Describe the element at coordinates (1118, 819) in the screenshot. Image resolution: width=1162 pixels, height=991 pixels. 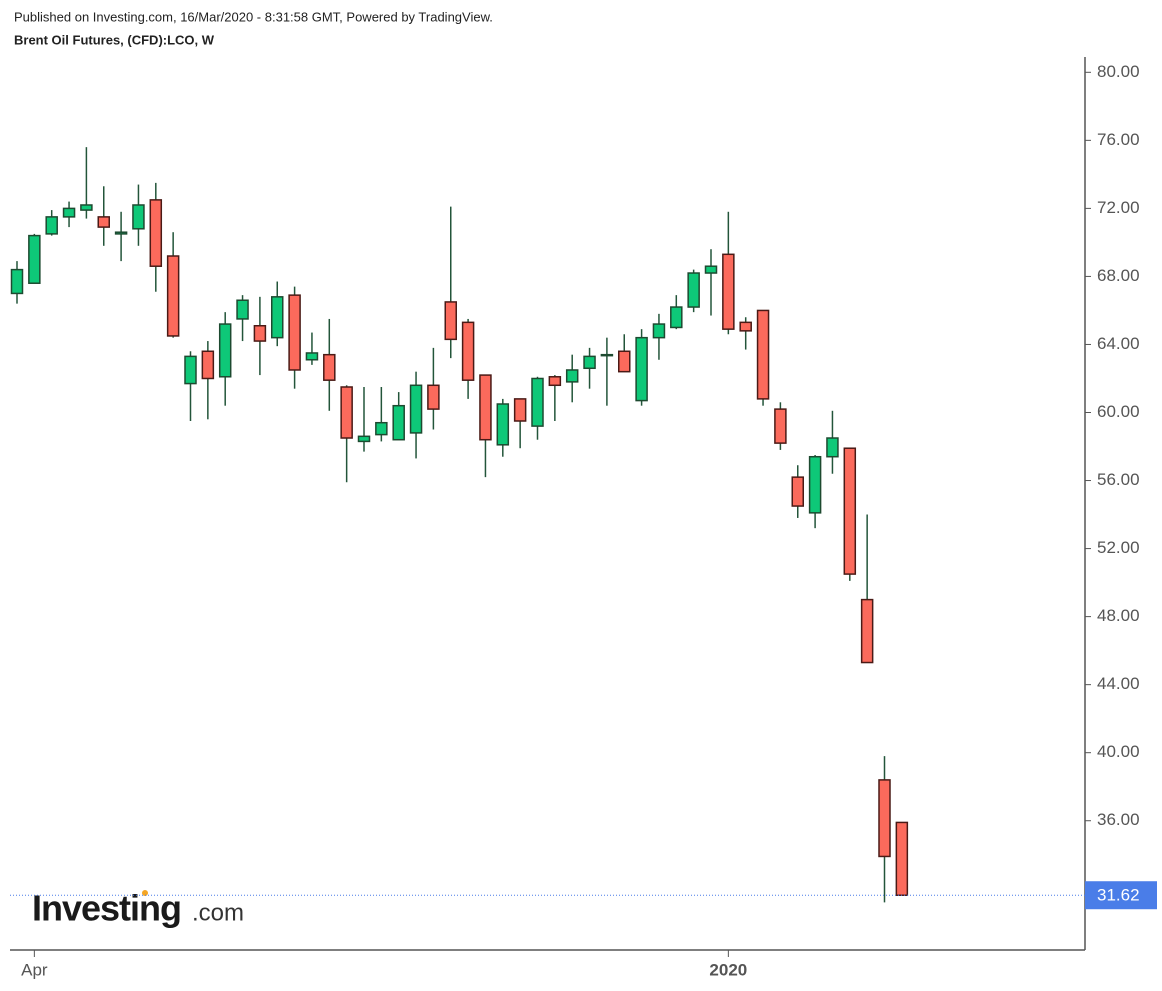
I see `y-tick-label: 36.00` at that location.